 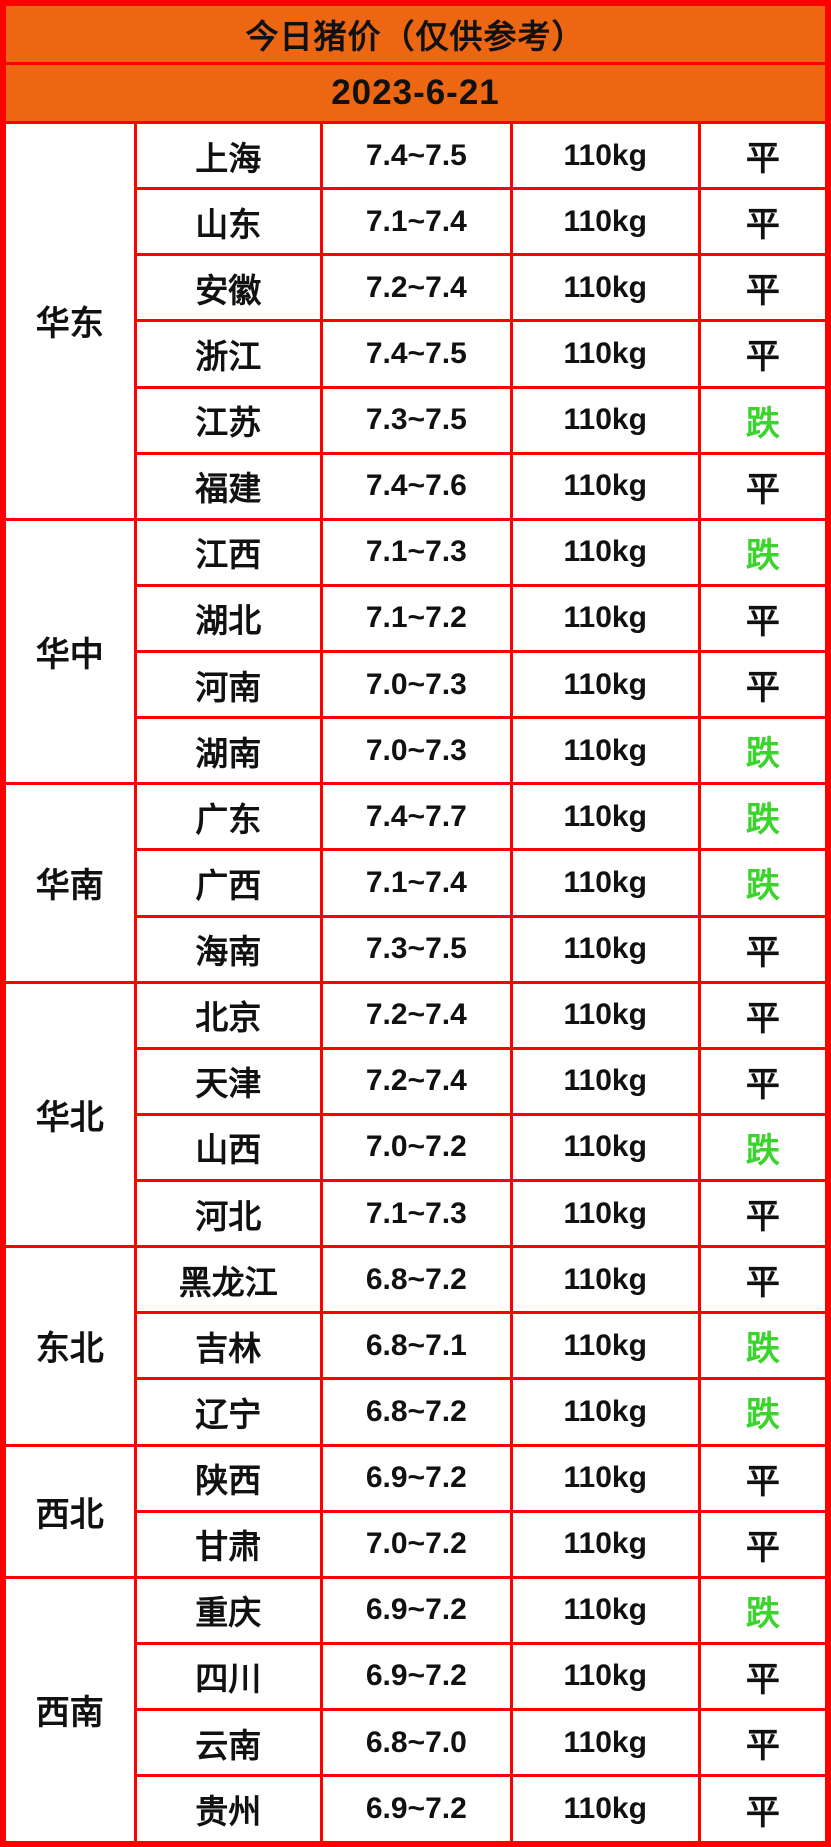 I want to click on table-row: 湖北 7.1~7.2 110kg 平, so click(x=416, y=618).